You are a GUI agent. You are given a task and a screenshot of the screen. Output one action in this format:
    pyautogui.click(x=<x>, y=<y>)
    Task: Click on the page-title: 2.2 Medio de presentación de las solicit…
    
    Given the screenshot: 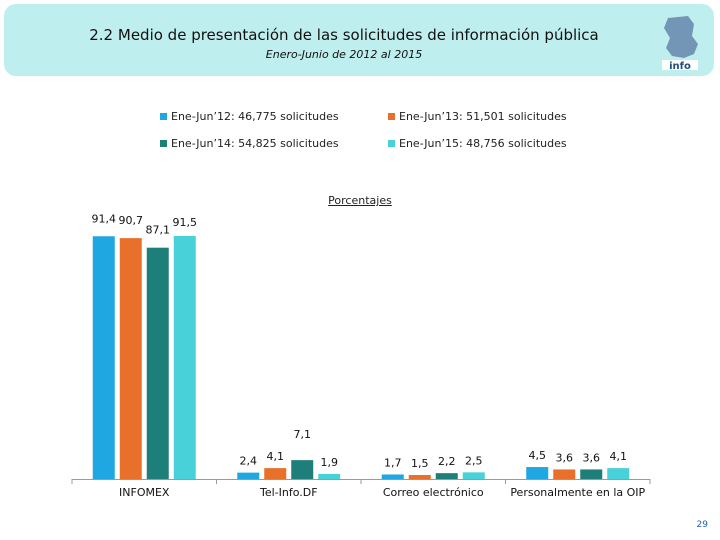 What is the action you would take?
    pyautogui.click(x=344, y=35)
    